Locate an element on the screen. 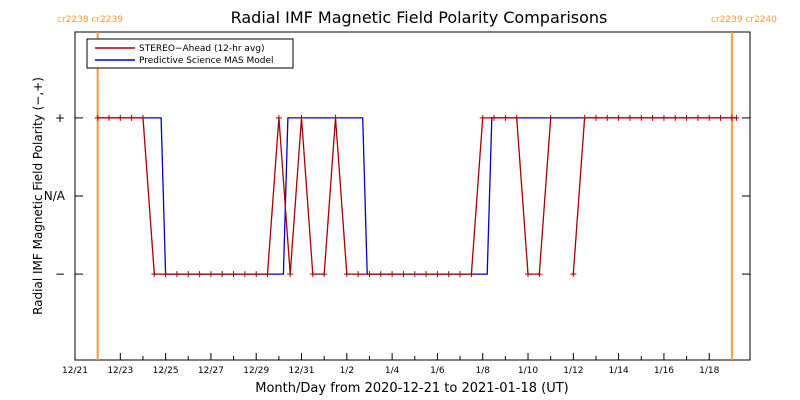 The height and width of the screenshot is (400, 800). y-axis-label: Radial IMF Magnetic Field Polarity (−,+) is located at coordinates (38, 196).